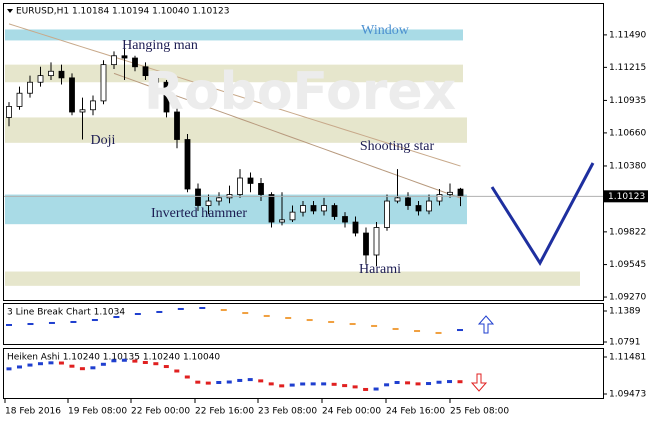 The width and height of the screenshot is (649, 423). I want to click on y-tick-label: 1.10660, so click(627, 133).